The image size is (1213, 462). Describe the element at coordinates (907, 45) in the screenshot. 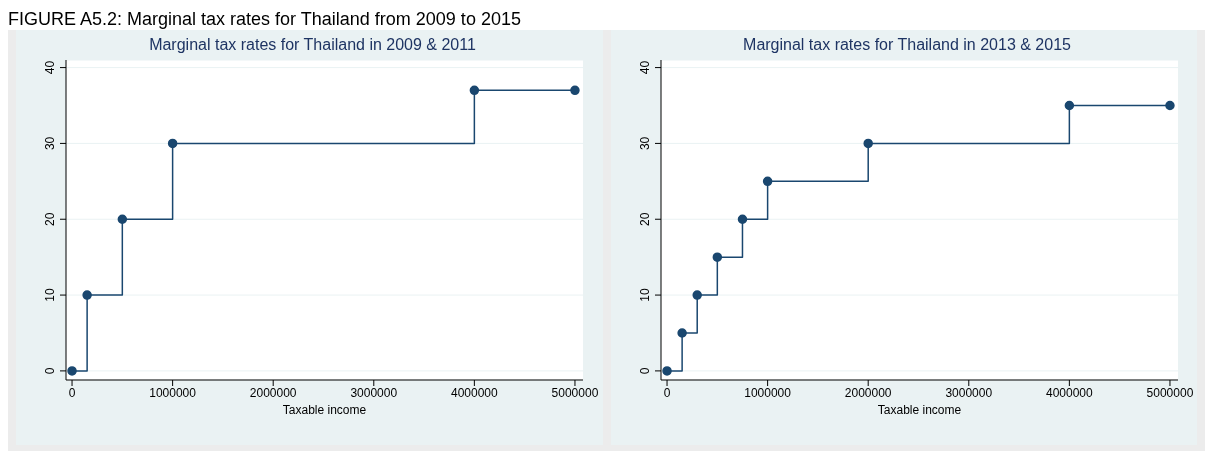

I see `chart-title: Marginal tax rates for Thailand in 2013 & 2015` at that location.